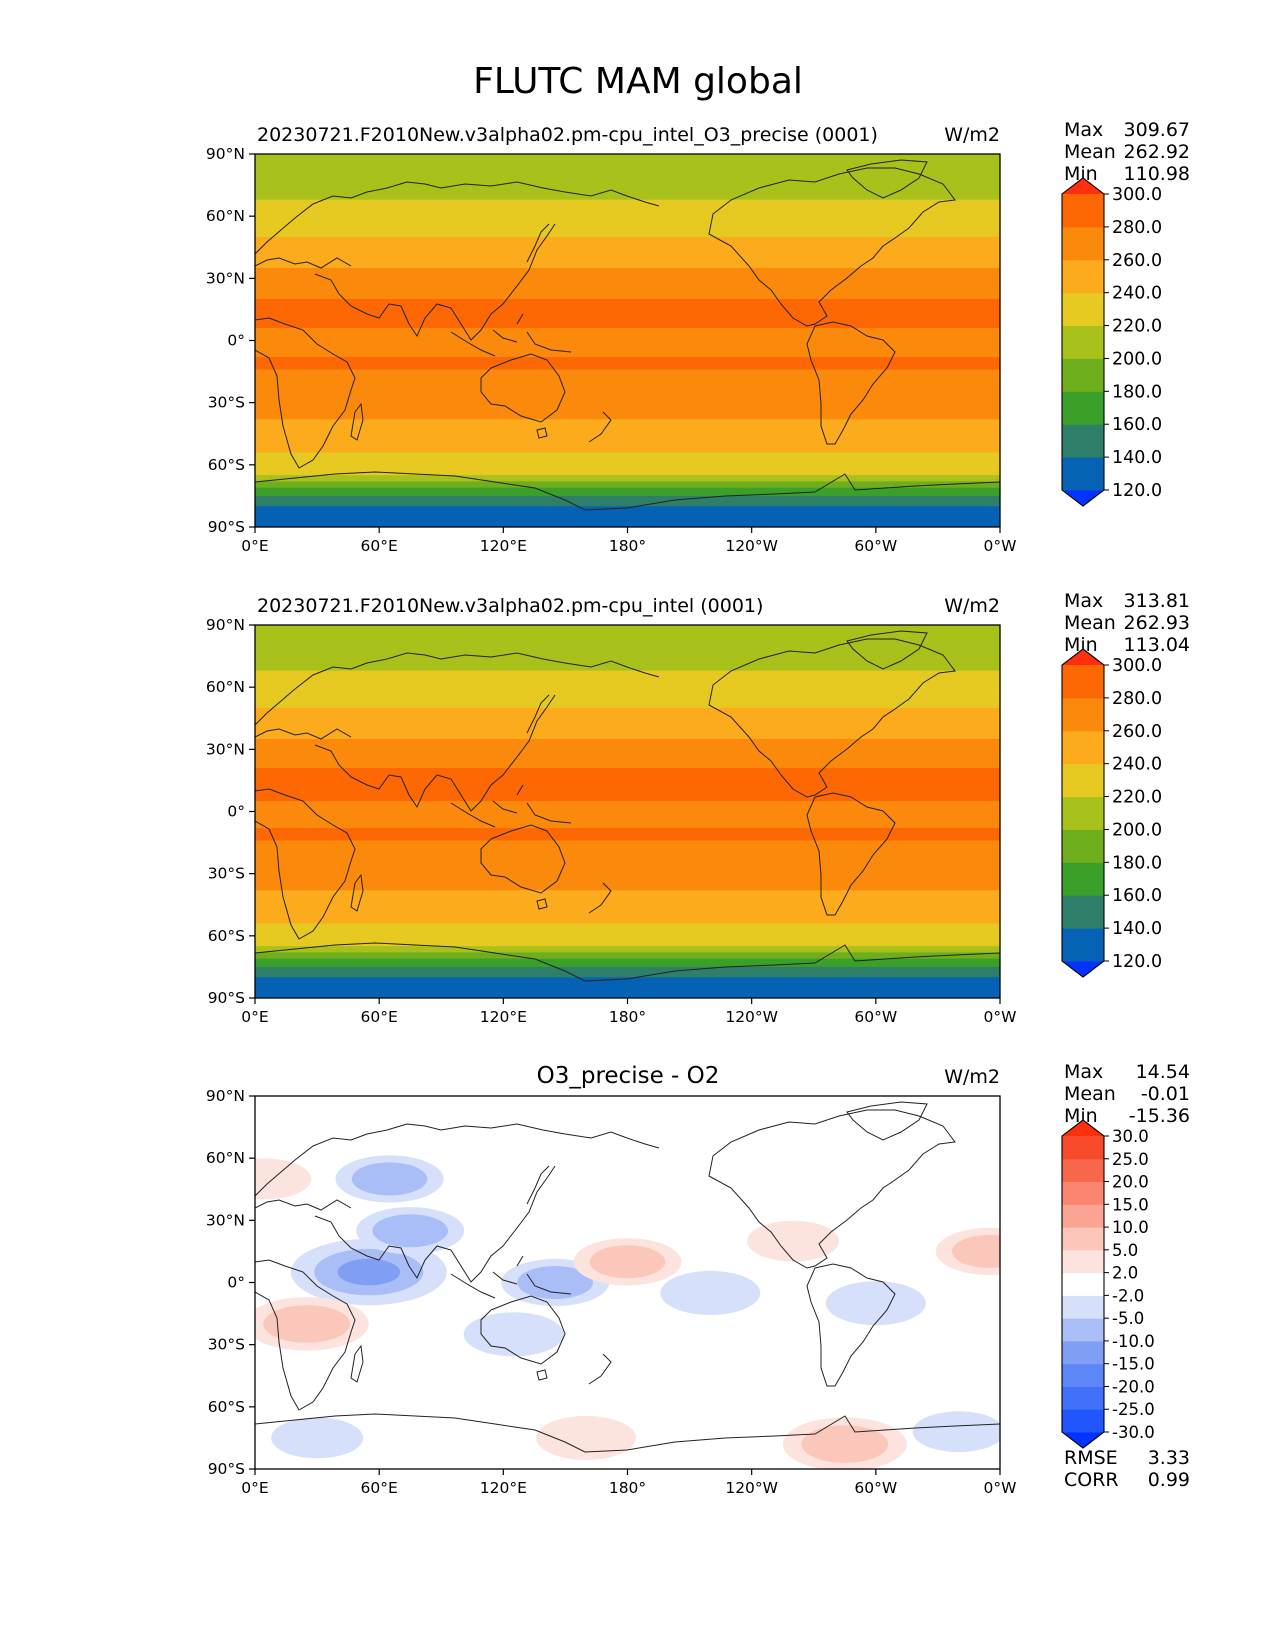 The image size is (1275, 1650). I want to click on y-tick-label: 90°N, so click(225, 625).